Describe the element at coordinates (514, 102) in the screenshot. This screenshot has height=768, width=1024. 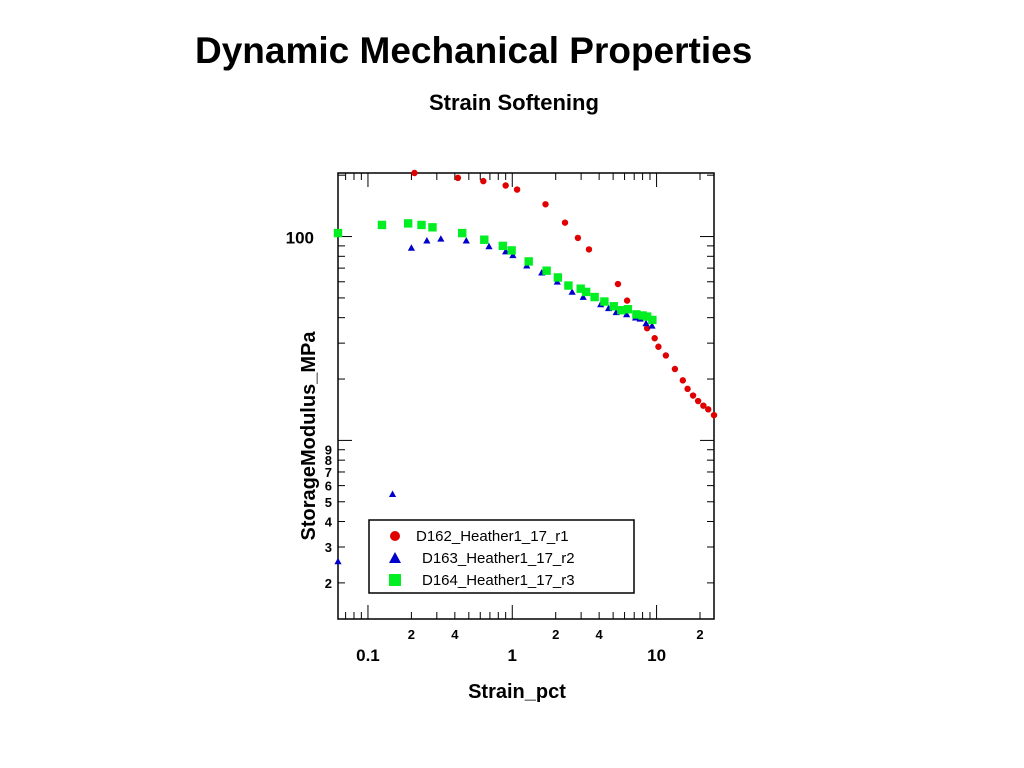
I see `chart-subtitle: Strain Softening` at that location.